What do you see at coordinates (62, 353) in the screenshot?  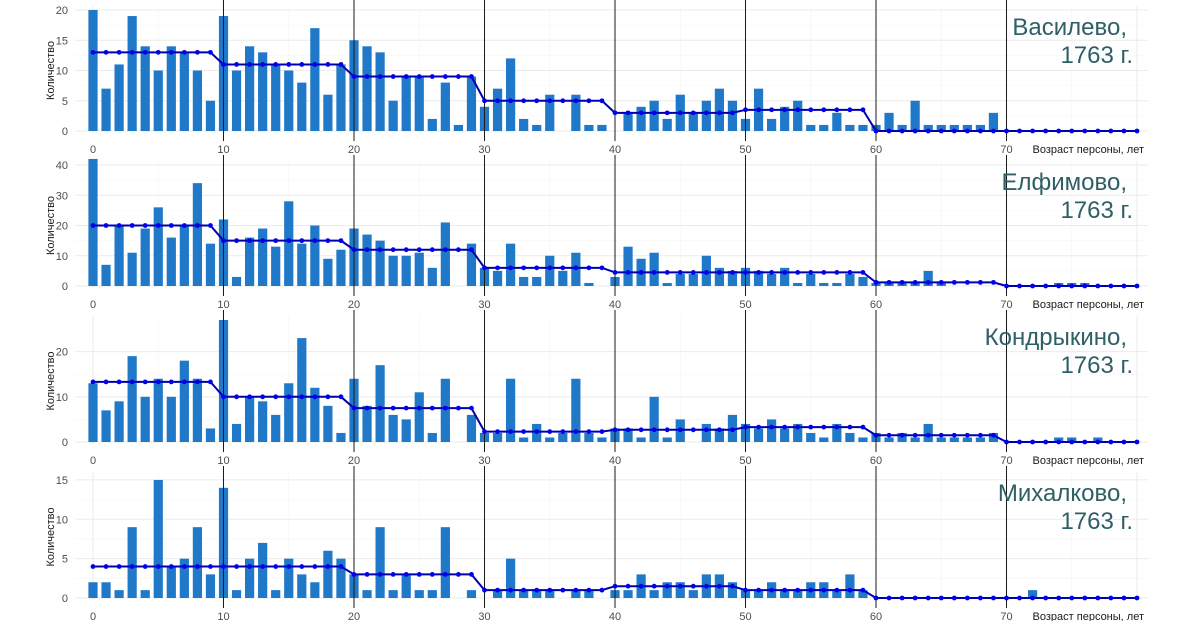 I see `y-tick-label: 20` at bounding box center [62, 353].